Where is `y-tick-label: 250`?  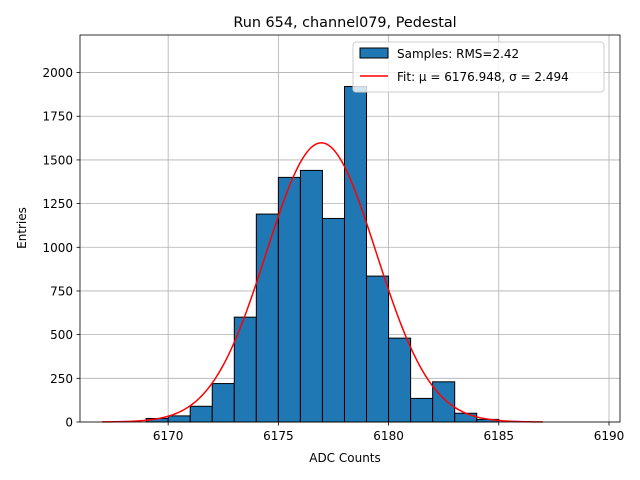 y-tick-label: 250 is located at coordinates (61, 379).